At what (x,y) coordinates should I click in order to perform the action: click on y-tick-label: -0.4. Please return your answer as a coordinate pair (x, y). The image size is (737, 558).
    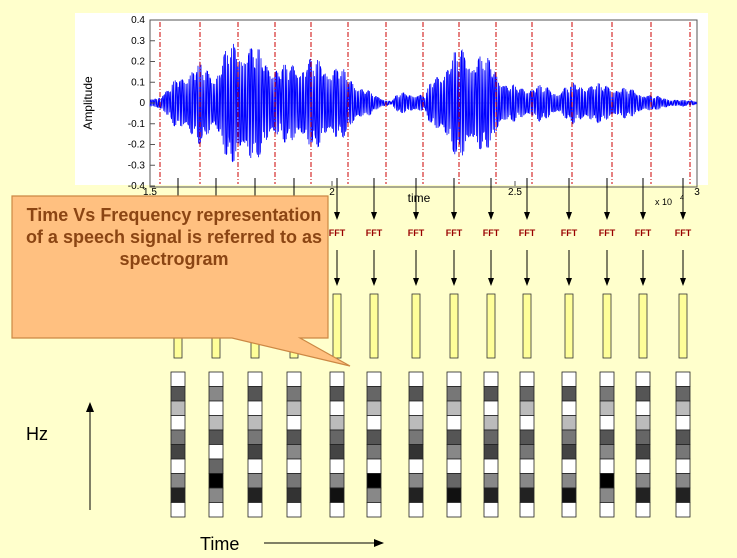
    Looking at the image, I should click on (137, 186).